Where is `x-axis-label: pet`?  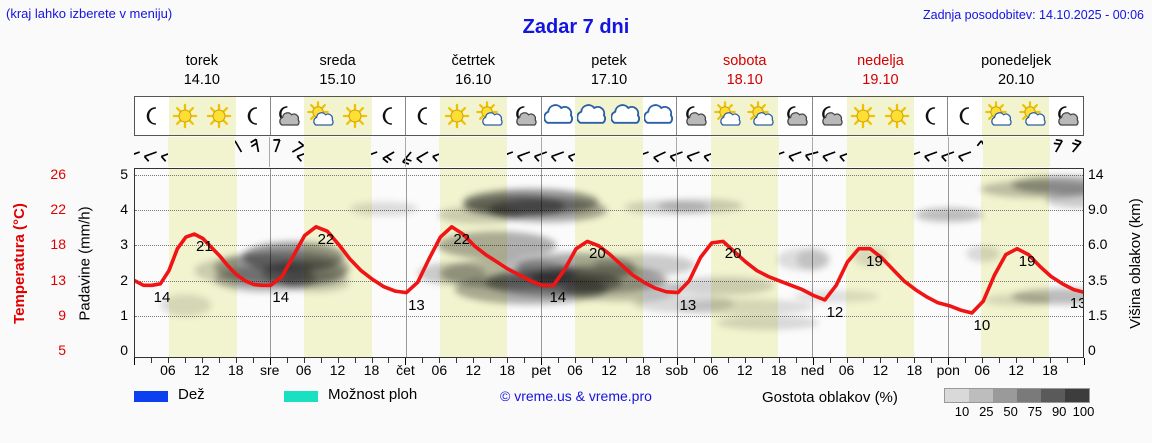
x-axis-label: pet is located at coordinates (541, 370).